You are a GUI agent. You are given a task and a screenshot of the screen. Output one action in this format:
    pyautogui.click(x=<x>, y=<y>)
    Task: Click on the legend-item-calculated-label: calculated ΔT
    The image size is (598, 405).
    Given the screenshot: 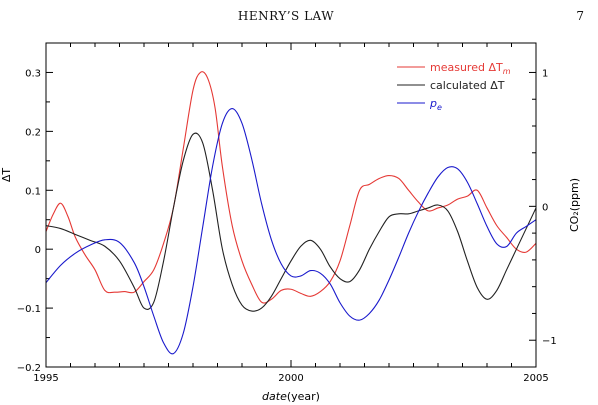 What is the action you would take?
    pyautogui.click(x=467, y=85)
    